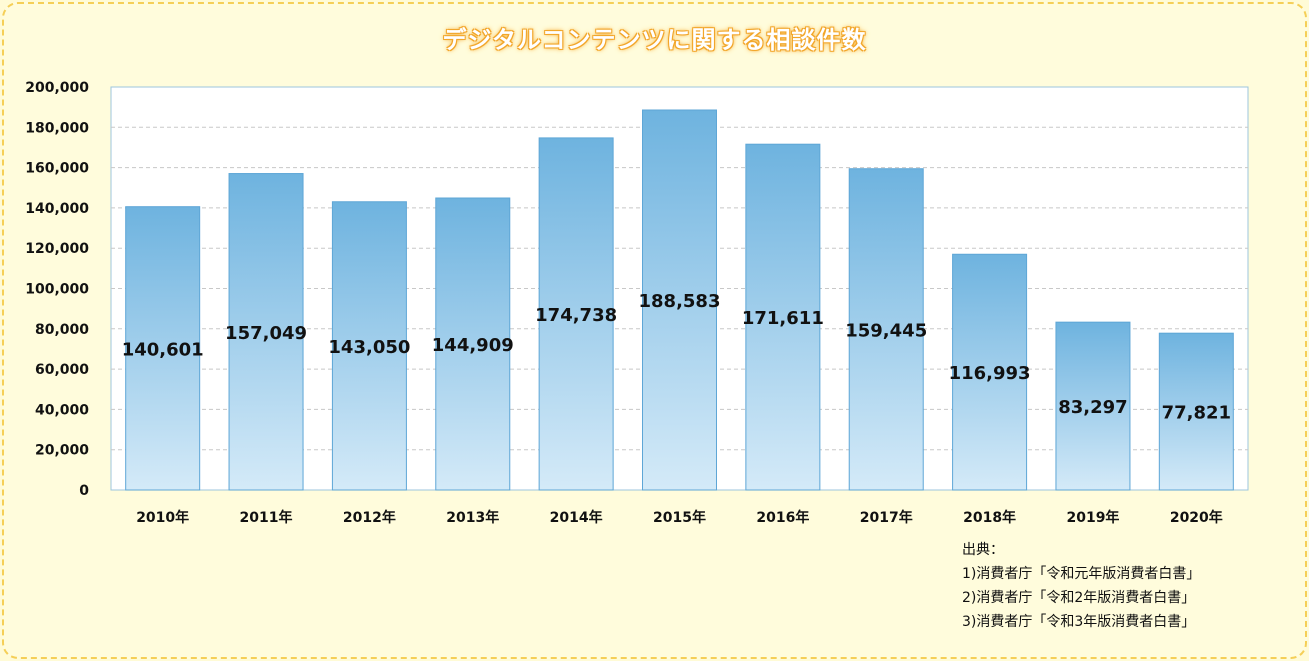 Image resolution: width=1309 pixels, height=661 pixels. Describe the element at coordinates (576, 517) in the screenshot. I see `x-tick-label: 2014年` at that location.